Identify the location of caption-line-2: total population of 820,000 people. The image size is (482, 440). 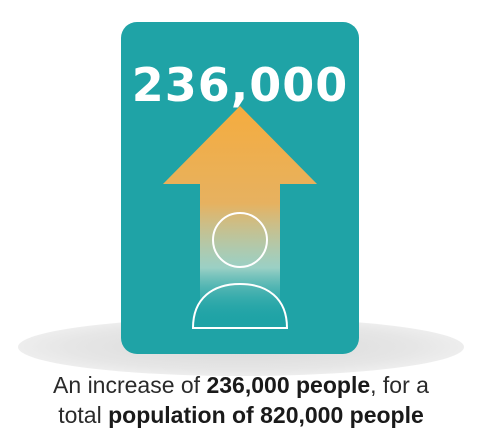
(241, 415).